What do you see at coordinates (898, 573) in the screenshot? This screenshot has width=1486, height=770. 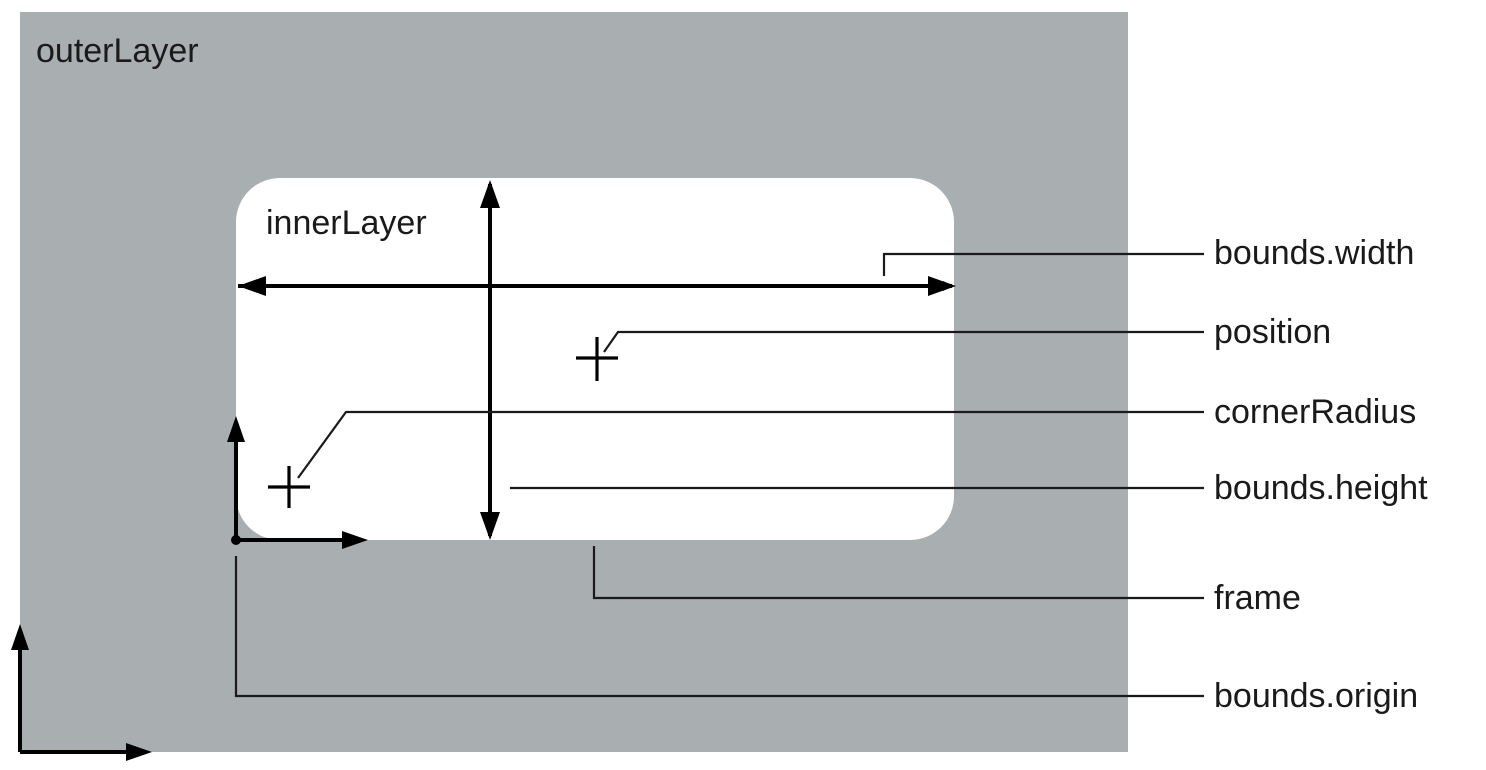 I see `frame-leader` at bounding box center [898, 573].